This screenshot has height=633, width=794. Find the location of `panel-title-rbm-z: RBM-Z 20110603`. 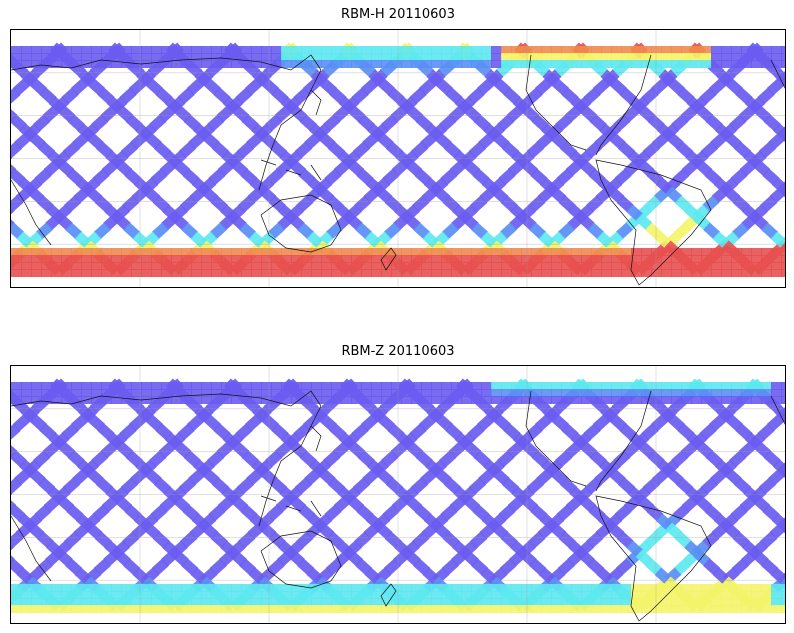

panel-title-rbm-z: RBM-Z 20110603 is located at coordinates (398, 351).